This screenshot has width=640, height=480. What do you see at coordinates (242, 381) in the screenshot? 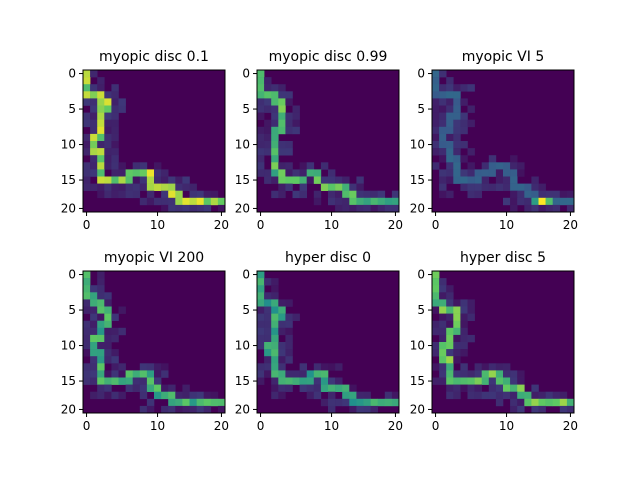
I see `y-tick-label: 15` at bounding box center [242, 381].